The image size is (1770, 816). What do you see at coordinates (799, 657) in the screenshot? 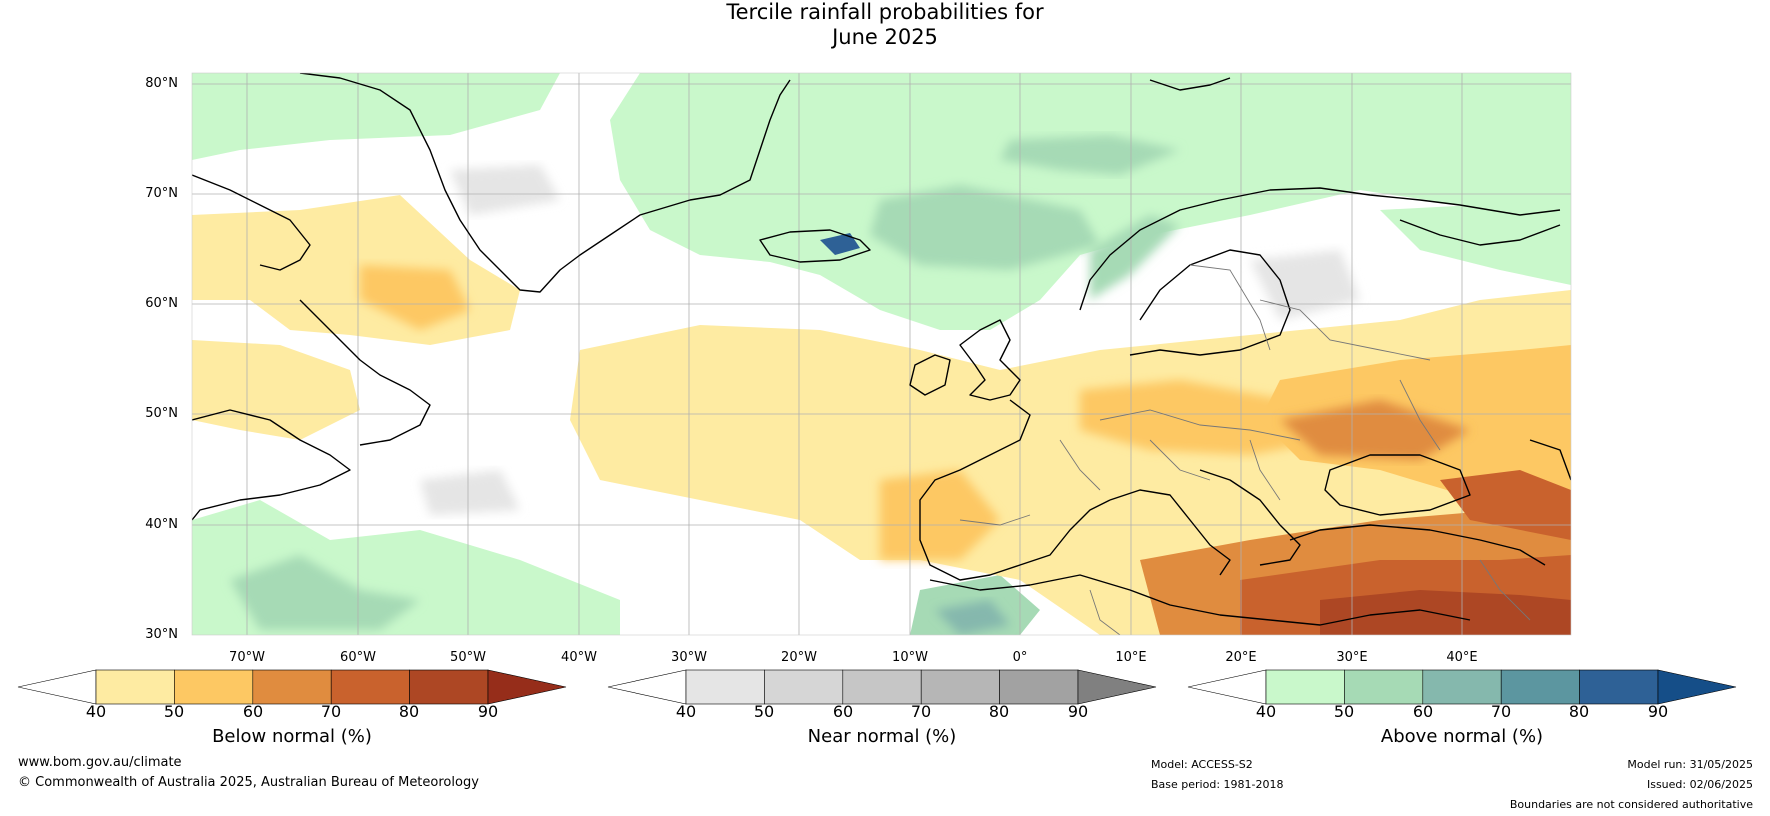
I see `lon-label-20w: 20°W` at bounding box center [799, 657].